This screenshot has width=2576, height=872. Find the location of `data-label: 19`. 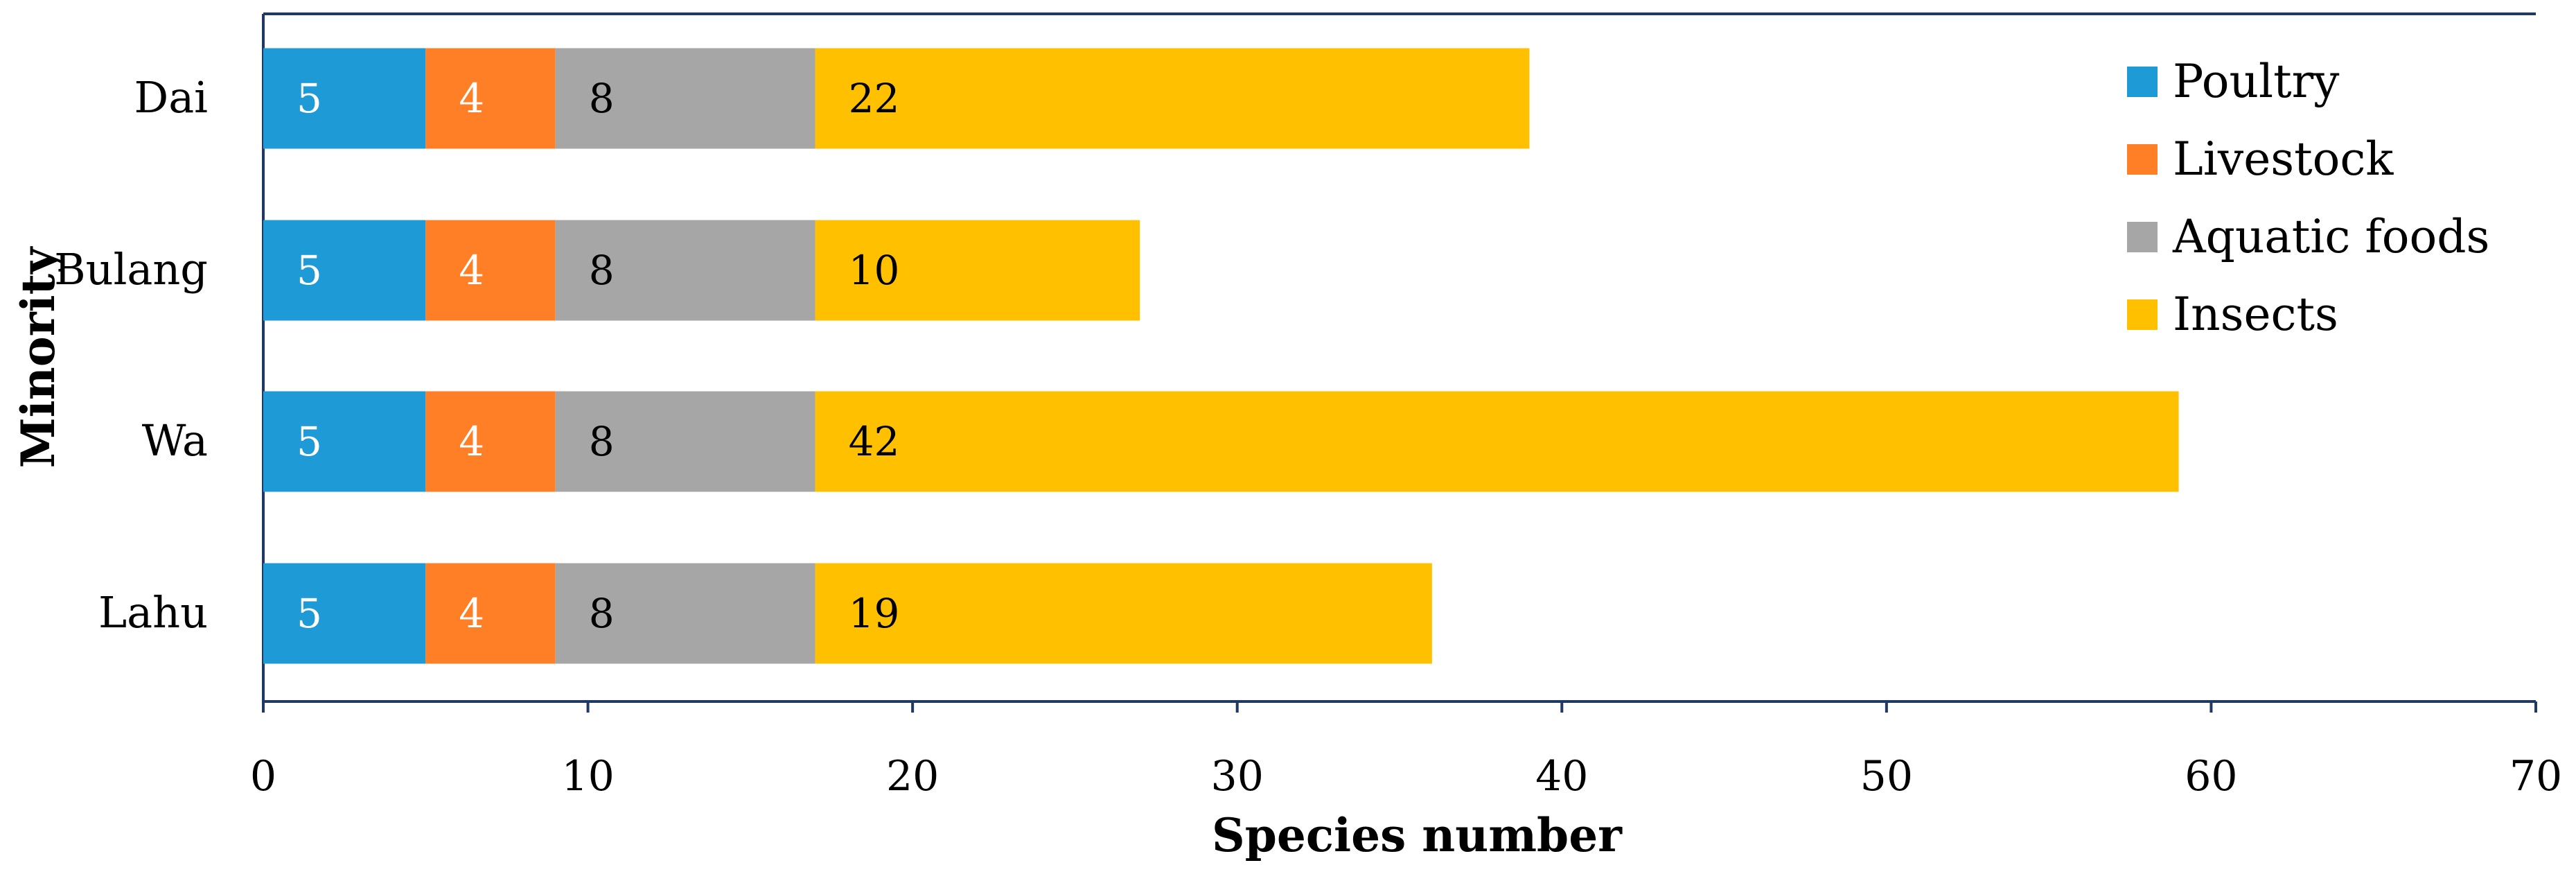

data-label: 19 is located at coordinates (874, 613).